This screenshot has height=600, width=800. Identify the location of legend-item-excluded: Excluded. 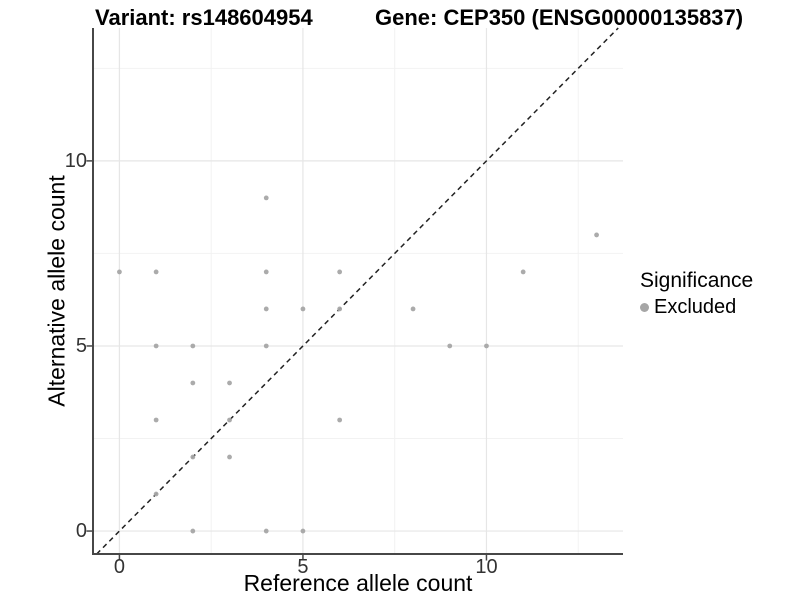
(696, 307).